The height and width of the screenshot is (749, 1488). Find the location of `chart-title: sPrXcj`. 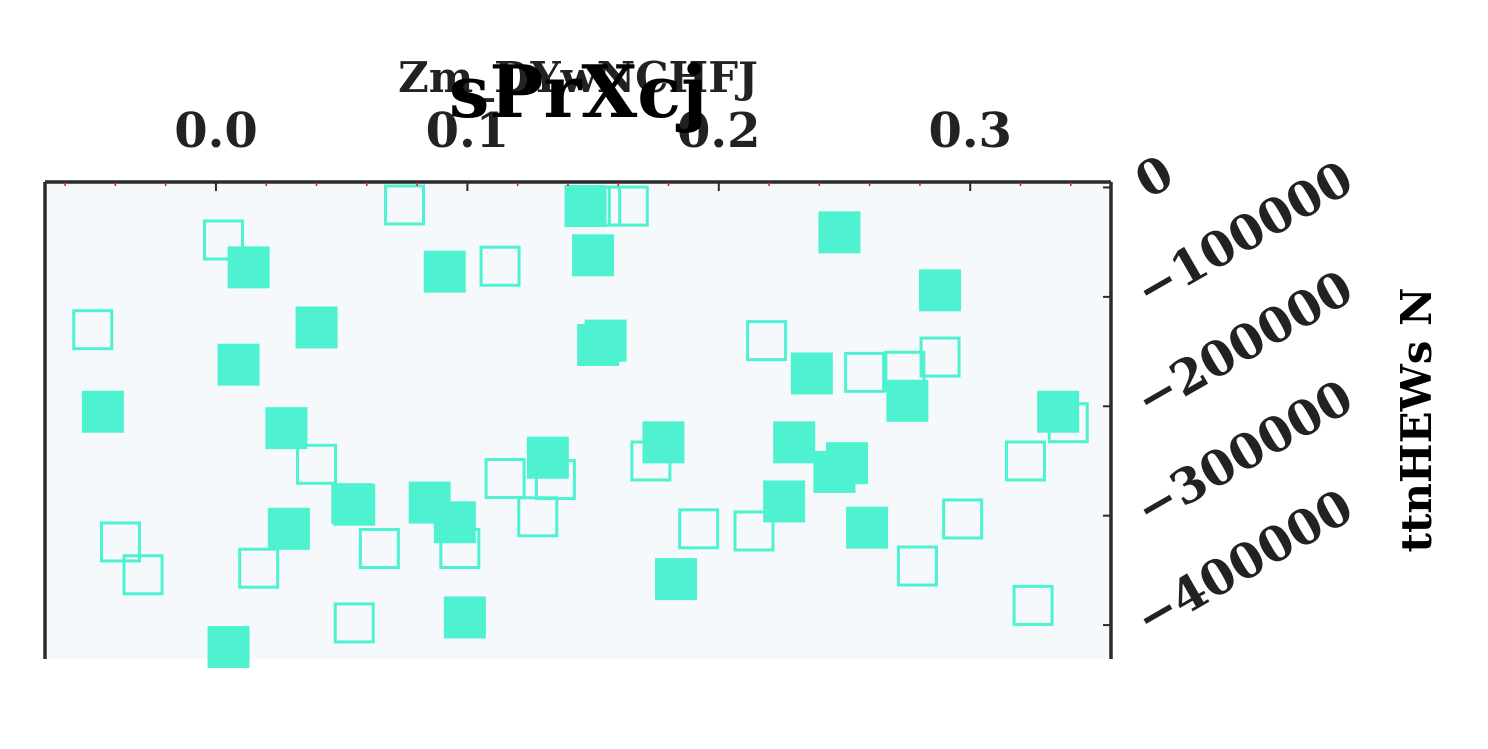

chart-title: sPrXcj is located at coordinates (578, 91).